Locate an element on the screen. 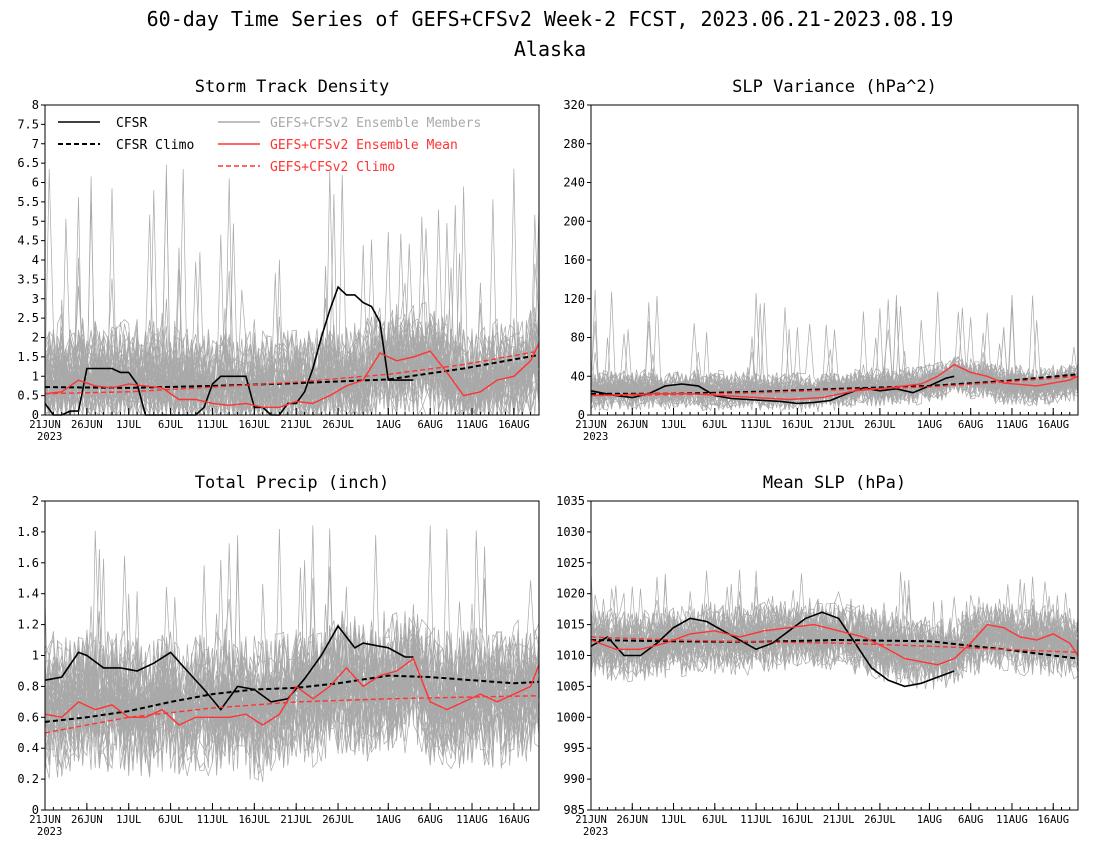 The image size is (1100, 854). panel-title: Storm Track Density is located at coordinates (292, 87).